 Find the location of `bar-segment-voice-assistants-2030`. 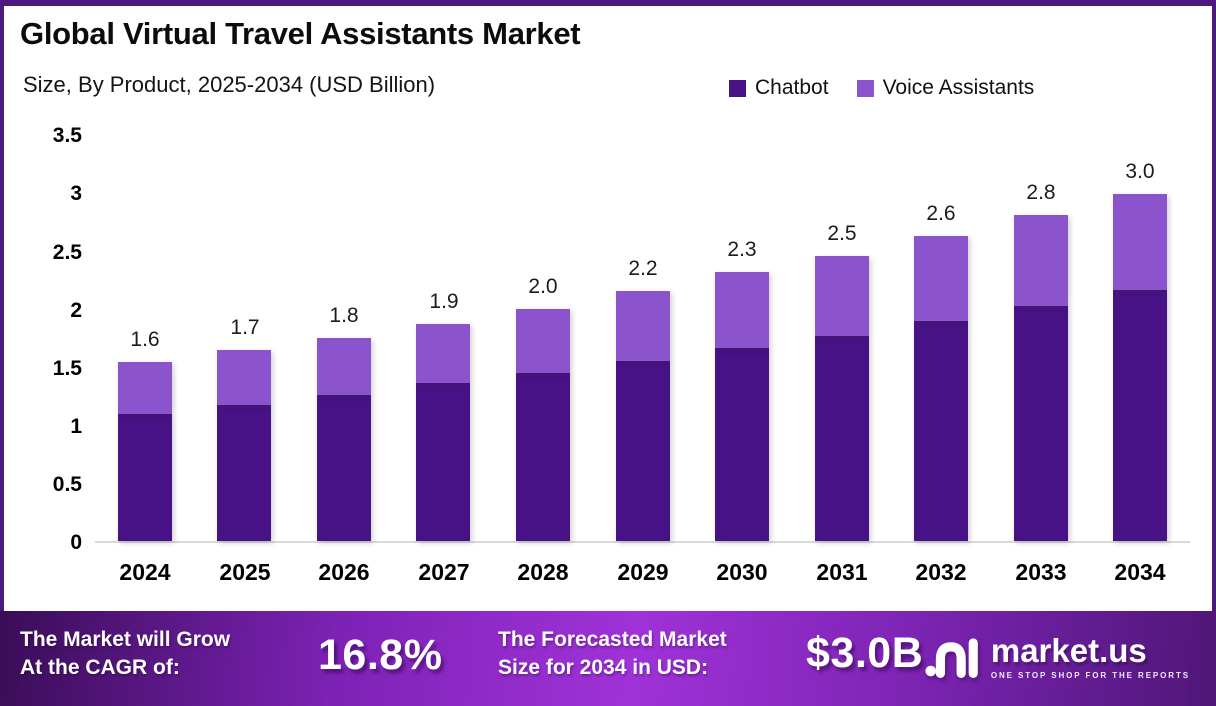

bar-segment-voice-assistants-2030 is located at coordinates (742, 310).